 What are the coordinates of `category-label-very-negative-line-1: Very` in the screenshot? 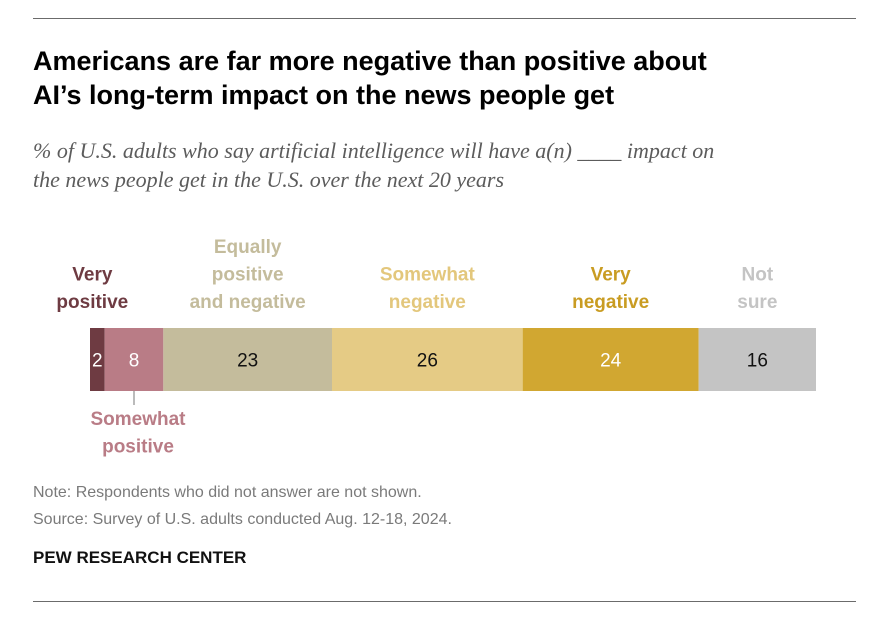 It's located at (611, 275).